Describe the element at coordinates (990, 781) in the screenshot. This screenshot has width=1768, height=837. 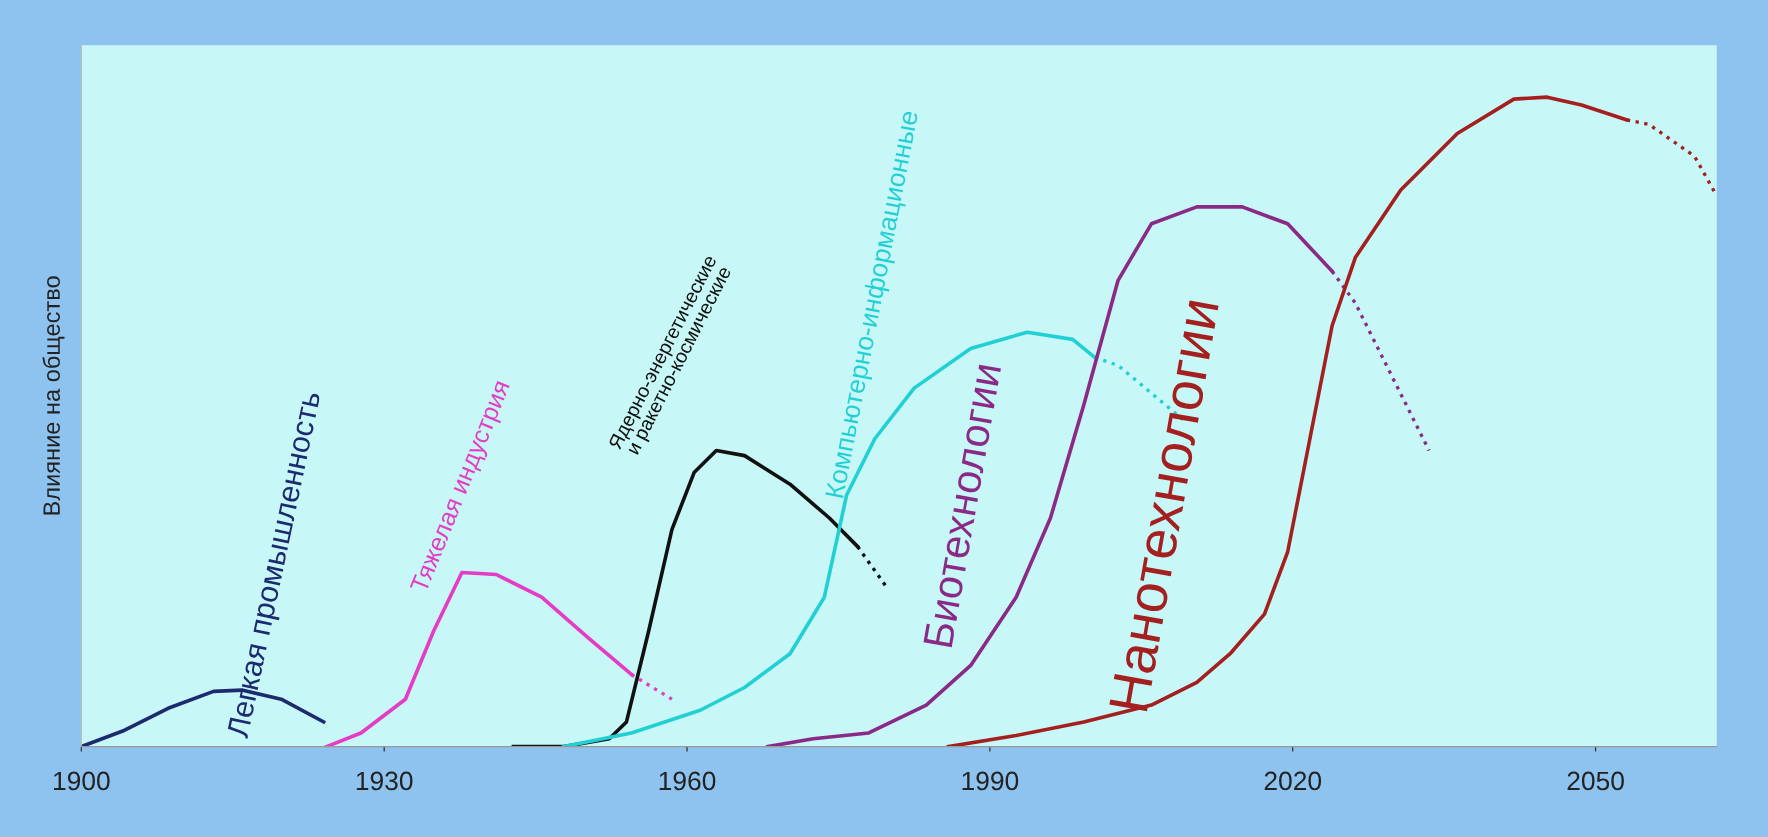
I see `x-tick-label: 1990` at that location.